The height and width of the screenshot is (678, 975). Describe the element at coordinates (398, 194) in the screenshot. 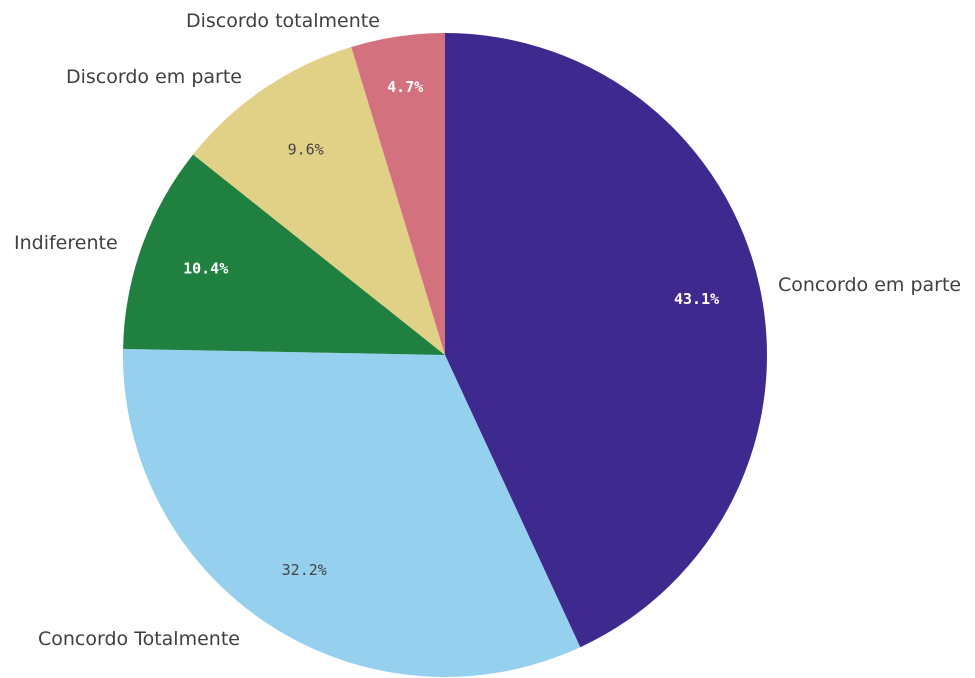

I see `pie-slice-discordo-totalmente` at that location.